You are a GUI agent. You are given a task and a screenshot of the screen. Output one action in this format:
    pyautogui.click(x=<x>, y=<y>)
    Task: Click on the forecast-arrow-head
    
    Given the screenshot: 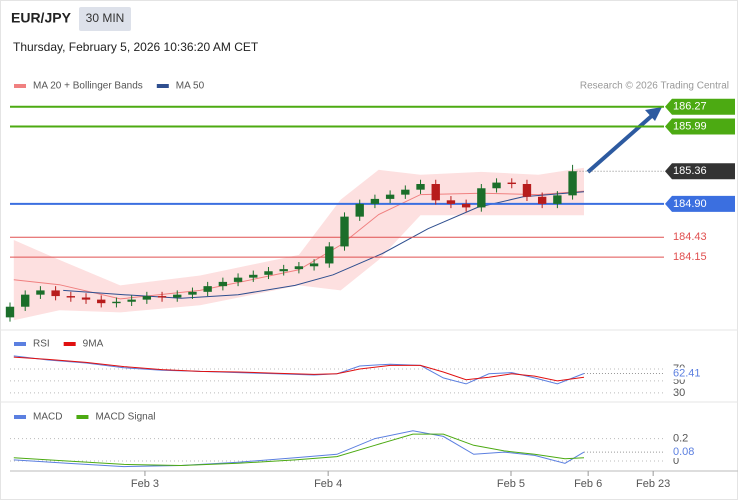 What is the action you would take?
    pyautogui.click(x=653, y=114)
    